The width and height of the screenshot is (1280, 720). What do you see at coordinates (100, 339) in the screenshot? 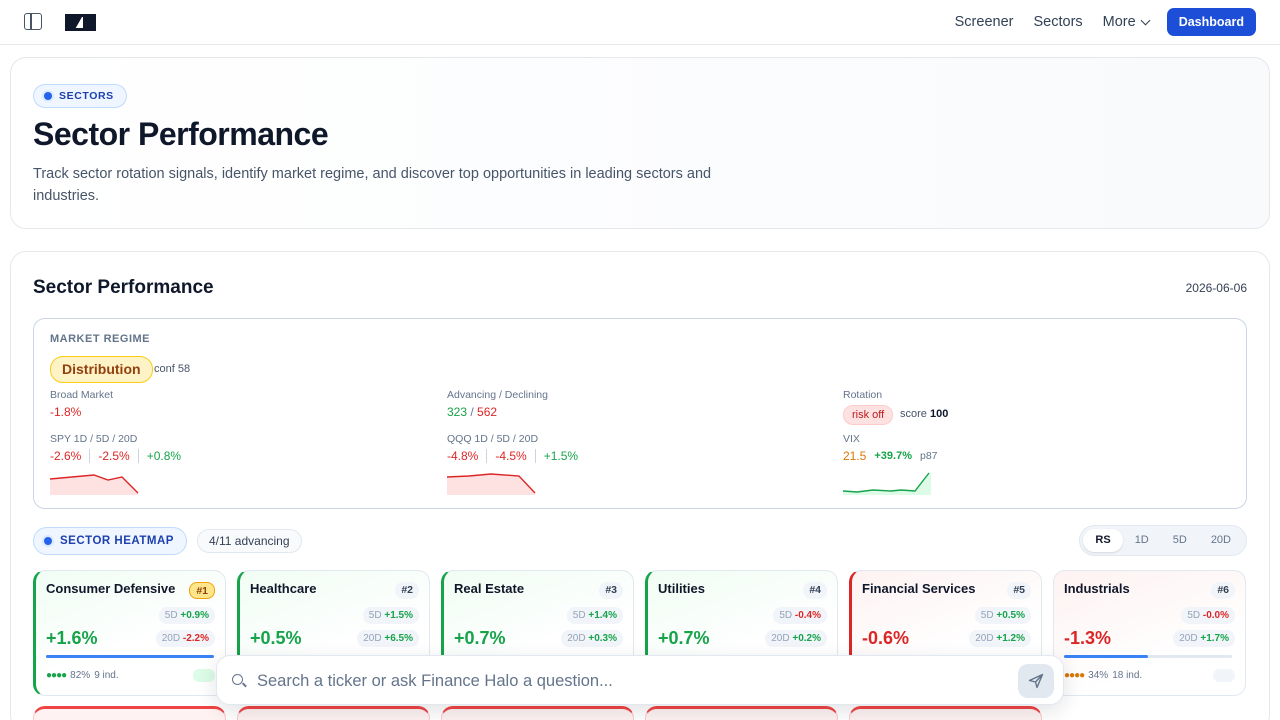
I see `regime-label: MARKET REGIME` at bounding box center [100, 339].